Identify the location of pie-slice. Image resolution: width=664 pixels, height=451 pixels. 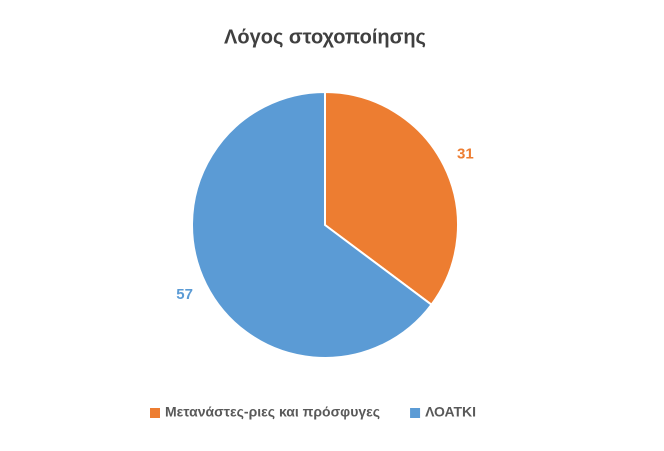
(391, 198).